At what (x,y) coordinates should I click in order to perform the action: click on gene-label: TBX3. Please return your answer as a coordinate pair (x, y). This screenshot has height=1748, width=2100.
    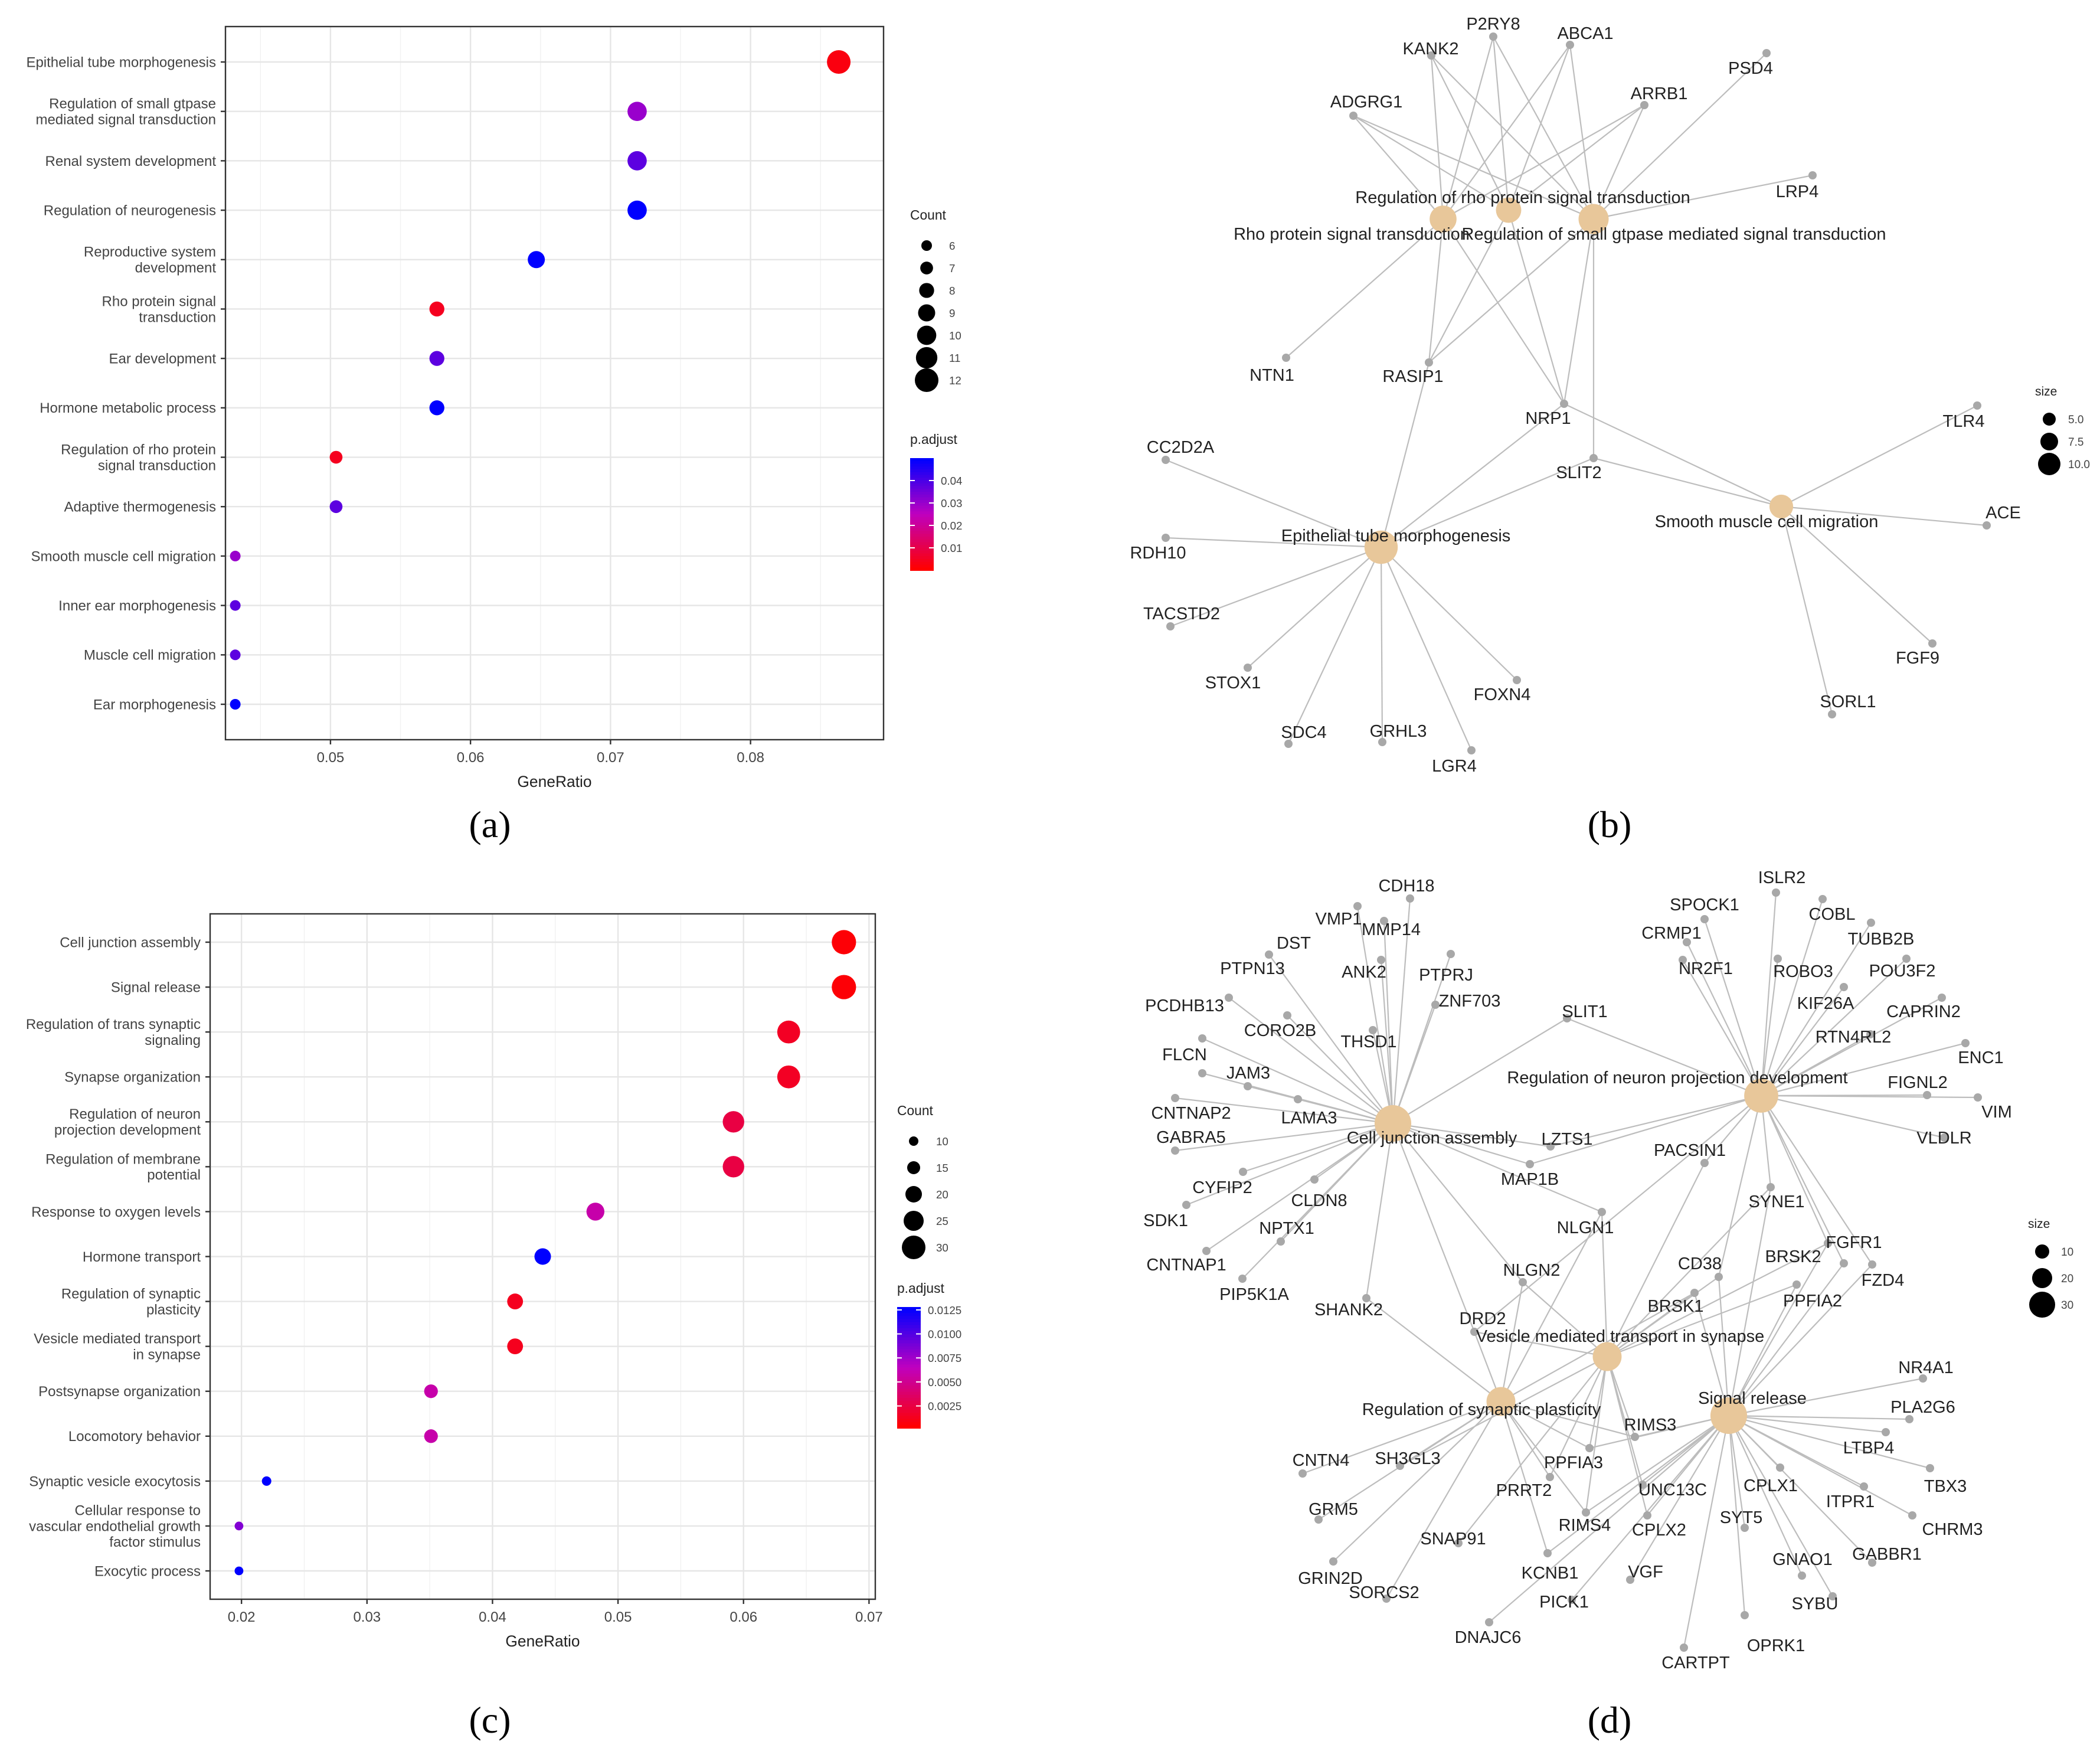
    Looking at the image, I should click on (1945, 1486).